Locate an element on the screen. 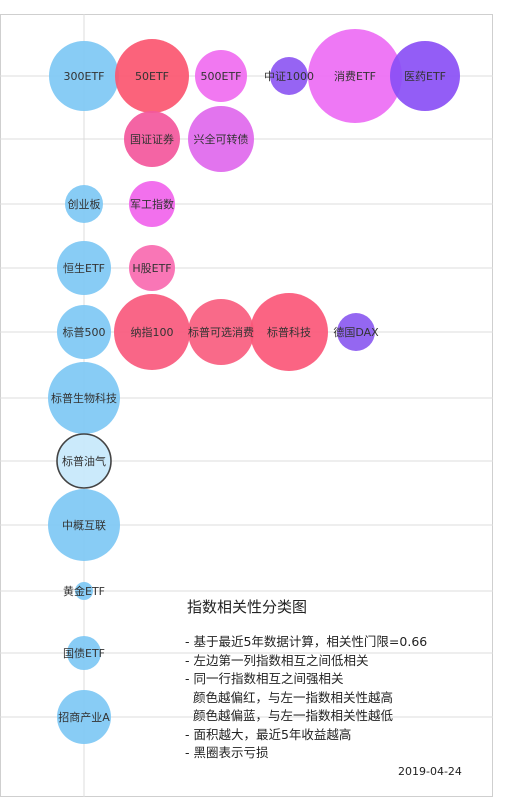 This screenshot has width=509, height=800. bubble-label: 军工指数 is located at coordinates (152, 204).